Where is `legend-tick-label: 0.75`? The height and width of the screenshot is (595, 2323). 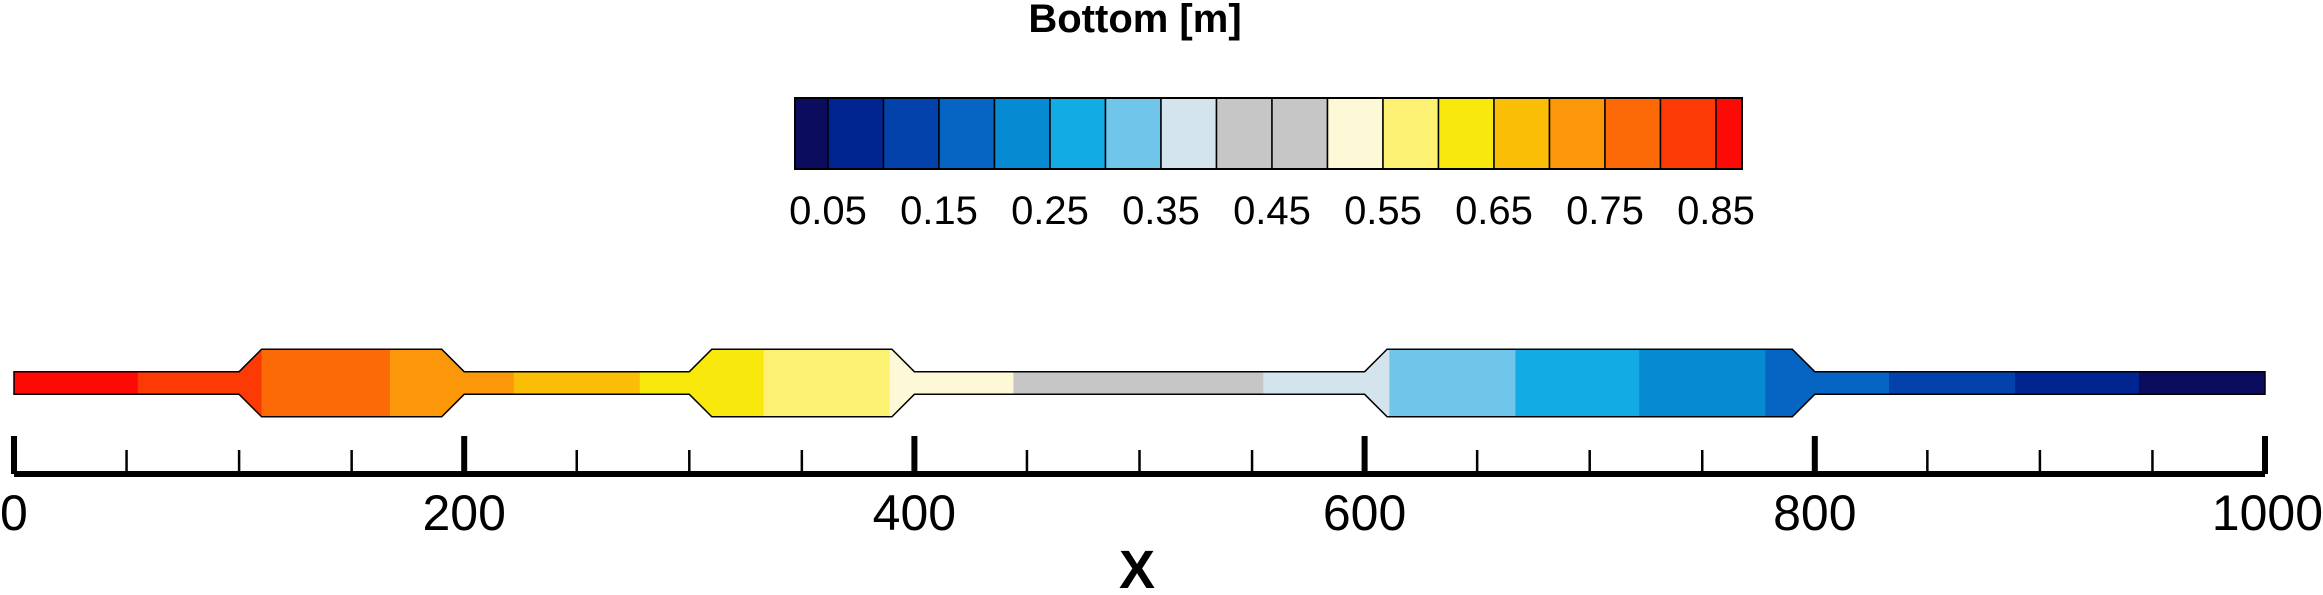 legend-tick-label: 0.75 is located at coordinates (1605, 211).